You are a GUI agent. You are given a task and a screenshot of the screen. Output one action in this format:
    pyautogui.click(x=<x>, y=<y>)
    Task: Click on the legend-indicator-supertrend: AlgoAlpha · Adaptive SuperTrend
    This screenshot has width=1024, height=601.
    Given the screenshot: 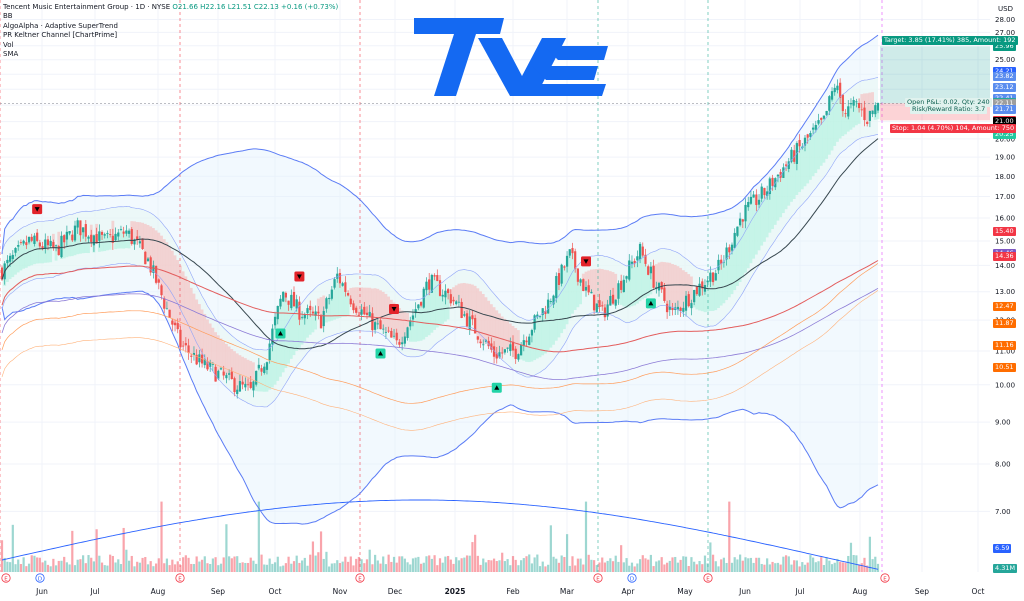 What is the action you would take?
    pyautogui.click(x=60, y=25)
    